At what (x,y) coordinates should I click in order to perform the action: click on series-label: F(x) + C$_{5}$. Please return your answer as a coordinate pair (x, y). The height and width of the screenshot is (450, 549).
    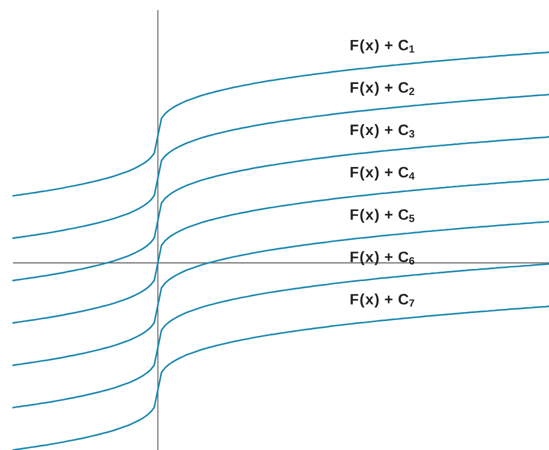
    Looking at the image, I should click on (382, 215).